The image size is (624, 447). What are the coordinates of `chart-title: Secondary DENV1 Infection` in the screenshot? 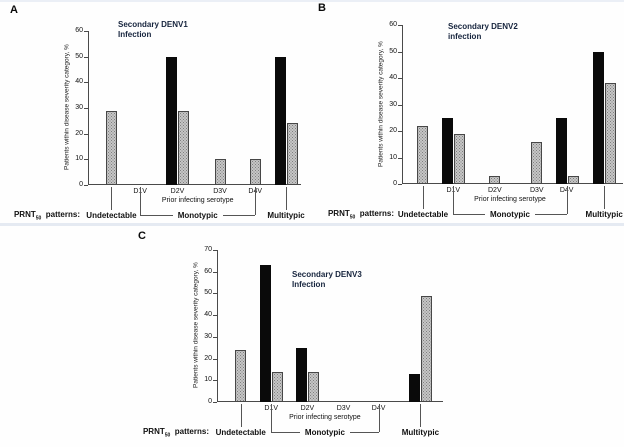 It's located at (153, 29).